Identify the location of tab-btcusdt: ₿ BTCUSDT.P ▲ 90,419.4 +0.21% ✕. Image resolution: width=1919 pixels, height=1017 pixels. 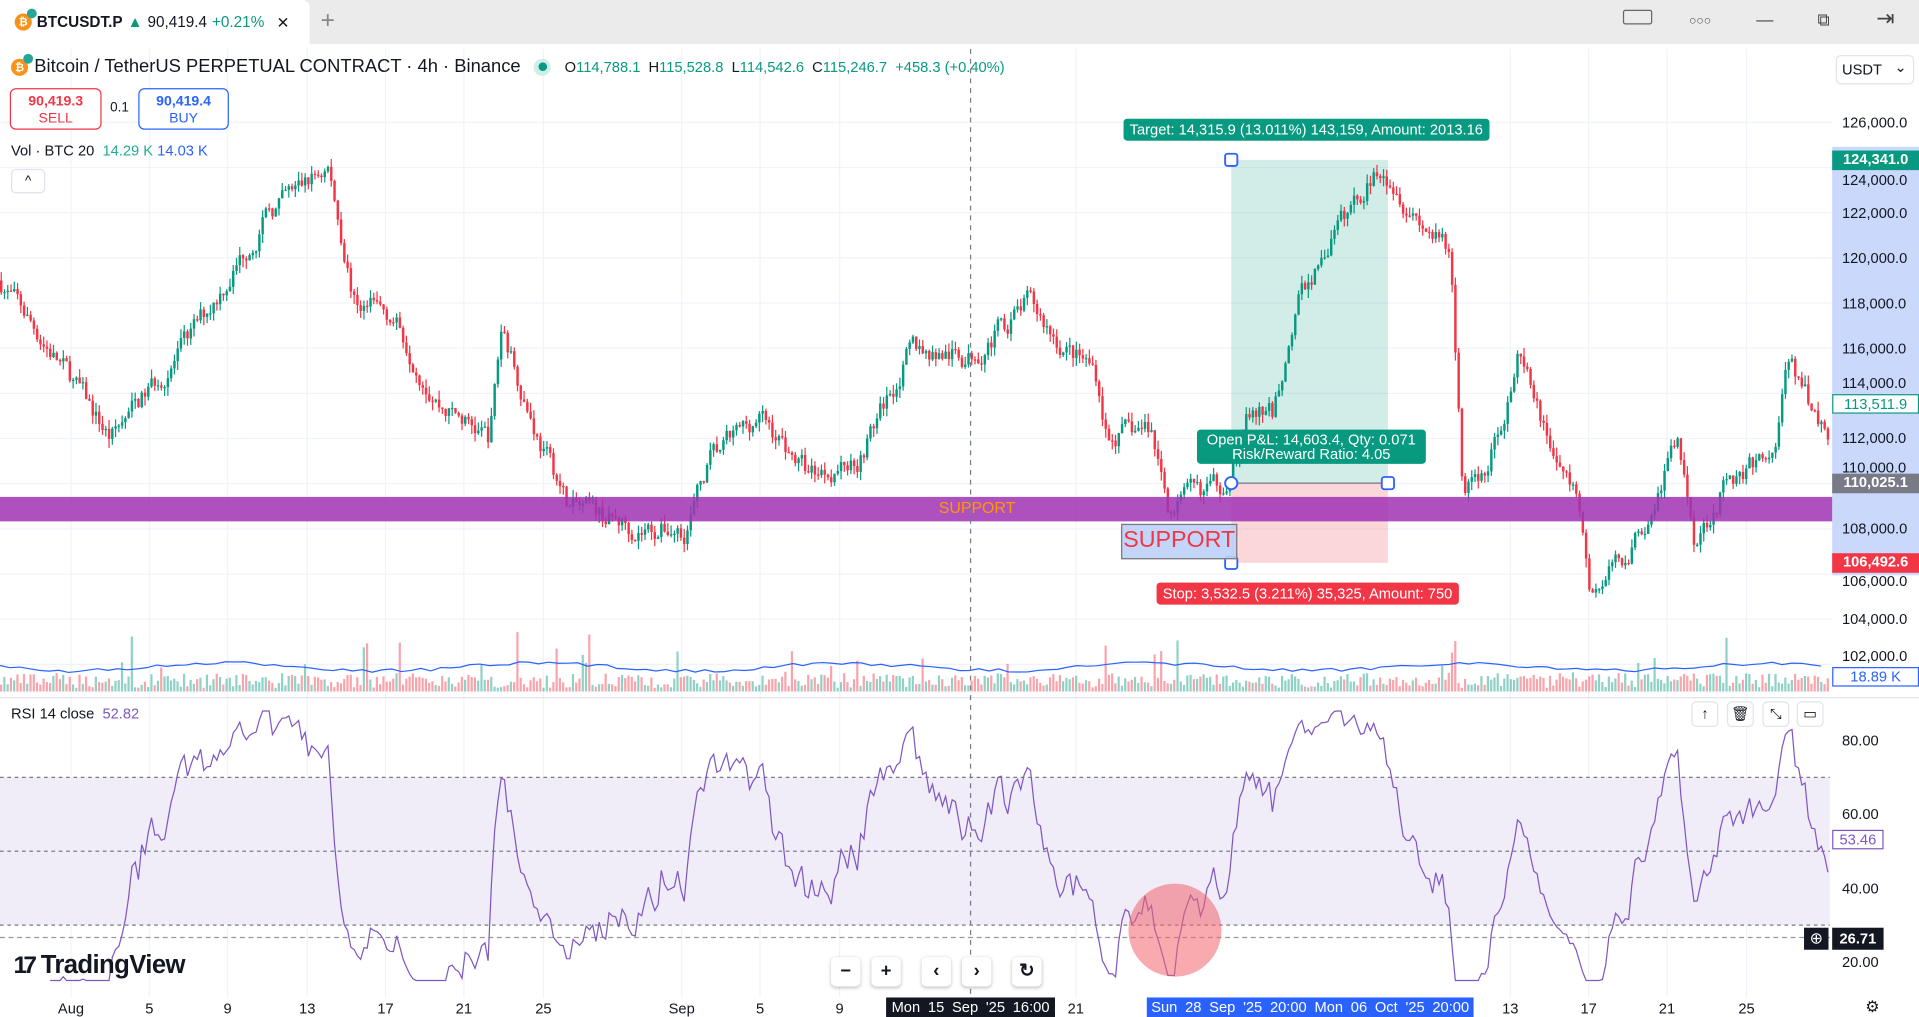
(155, 22).